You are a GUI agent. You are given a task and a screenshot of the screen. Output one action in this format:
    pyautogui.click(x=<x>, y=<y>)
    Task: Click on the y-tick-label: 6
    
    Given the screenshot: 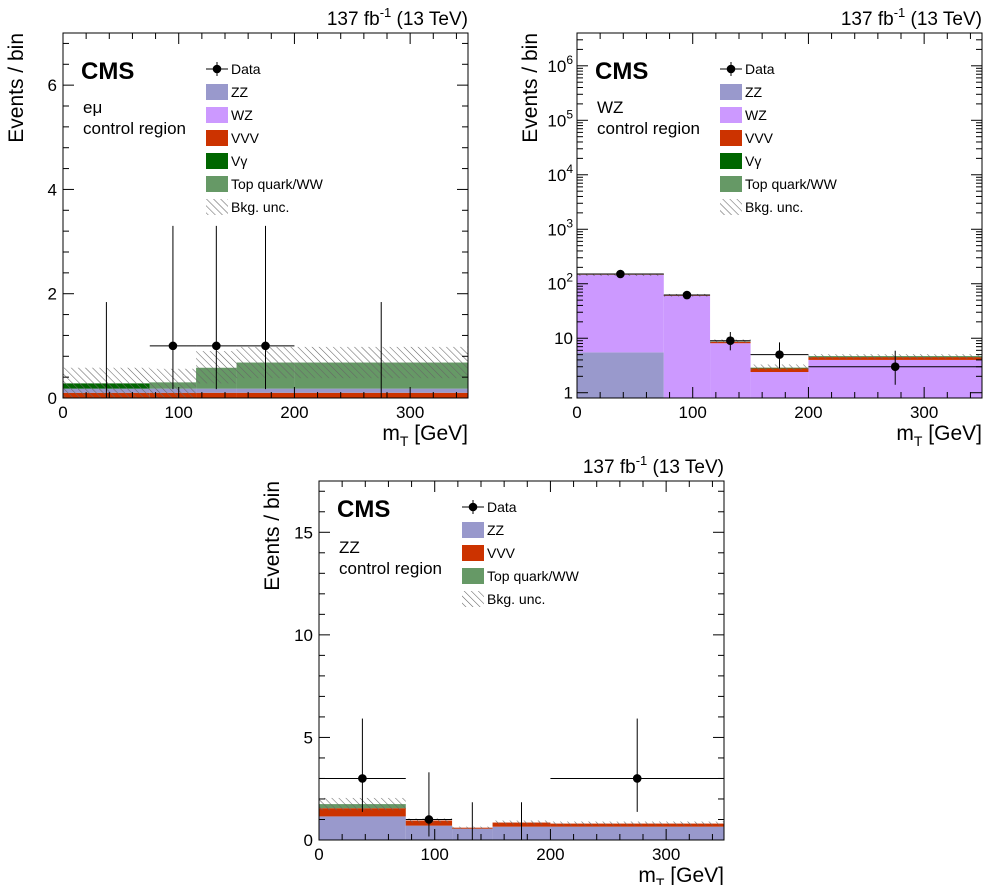 What is the action you would take?
    pyautogui.click(x=52, y=85)
    